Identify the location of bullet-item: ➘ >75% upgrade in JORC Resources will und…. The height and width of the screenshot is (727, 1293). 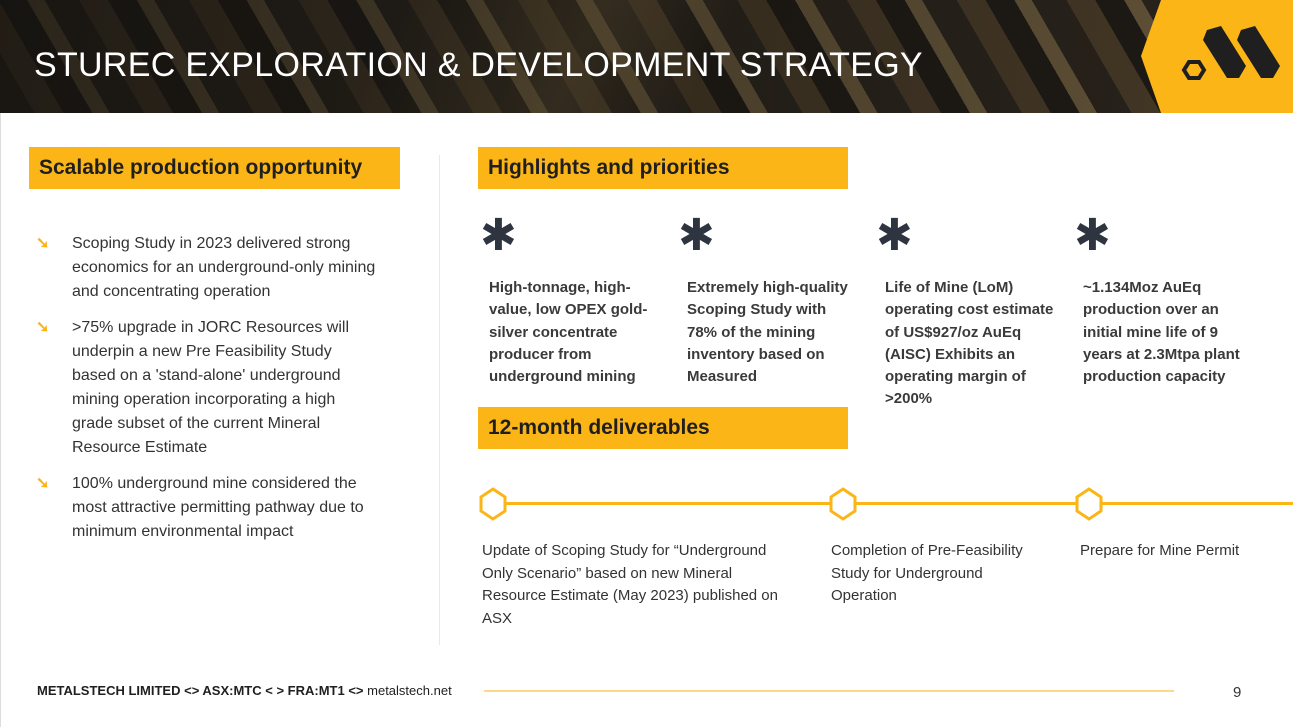
(206, 388).